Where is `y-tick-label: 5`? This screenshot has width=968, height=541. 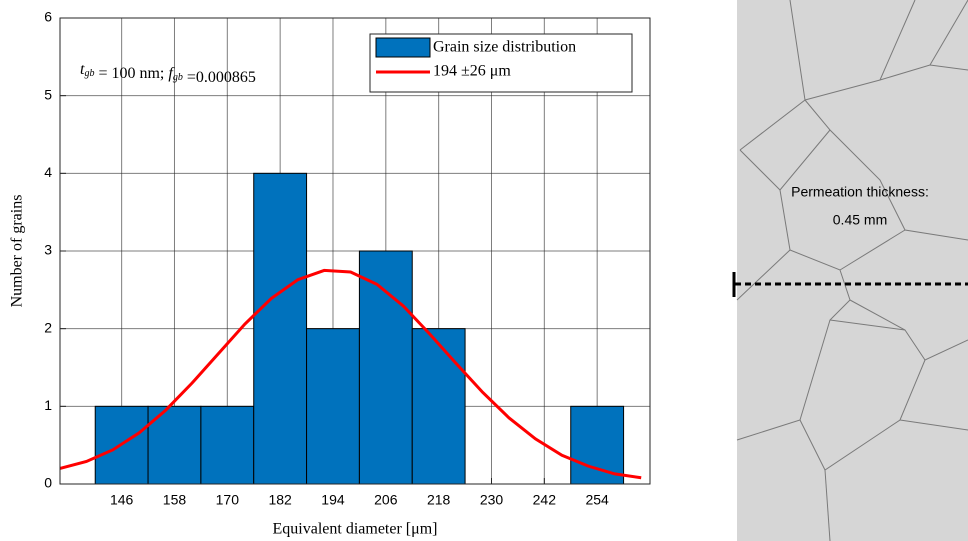 y-tick-label: 5 is located at coordinates (48, 94).